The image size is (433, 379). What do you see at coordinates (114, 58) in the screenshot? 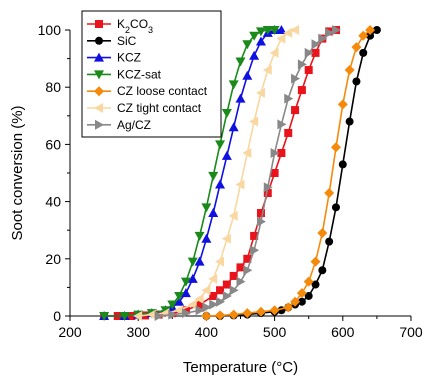
I see `legend-item: KCZ` at bounding box center [114, 58].